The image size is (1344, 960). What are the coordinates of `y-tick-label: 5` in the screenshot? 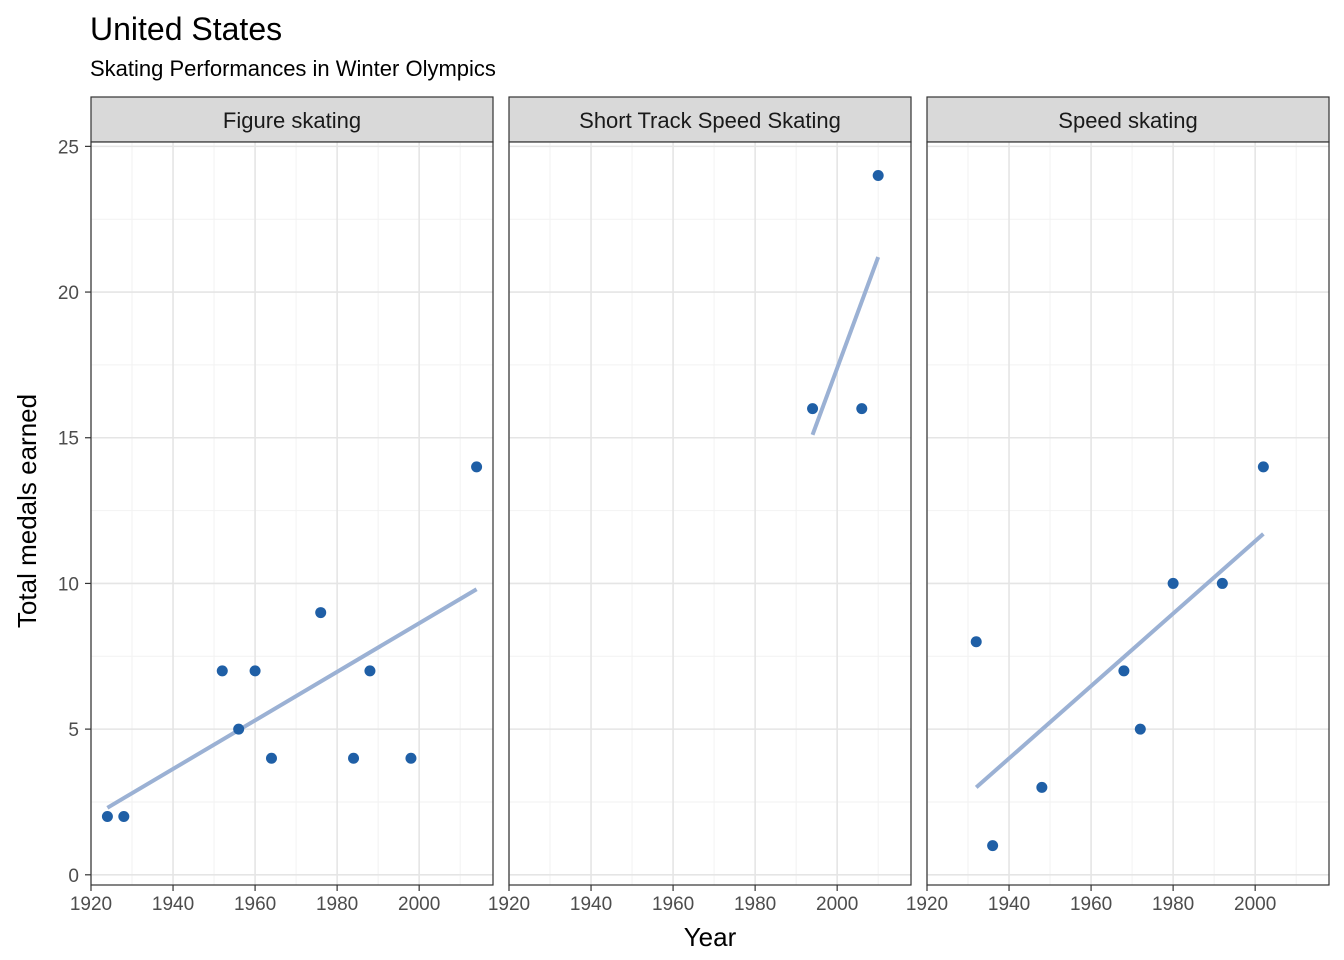 It's located at (73, 730).